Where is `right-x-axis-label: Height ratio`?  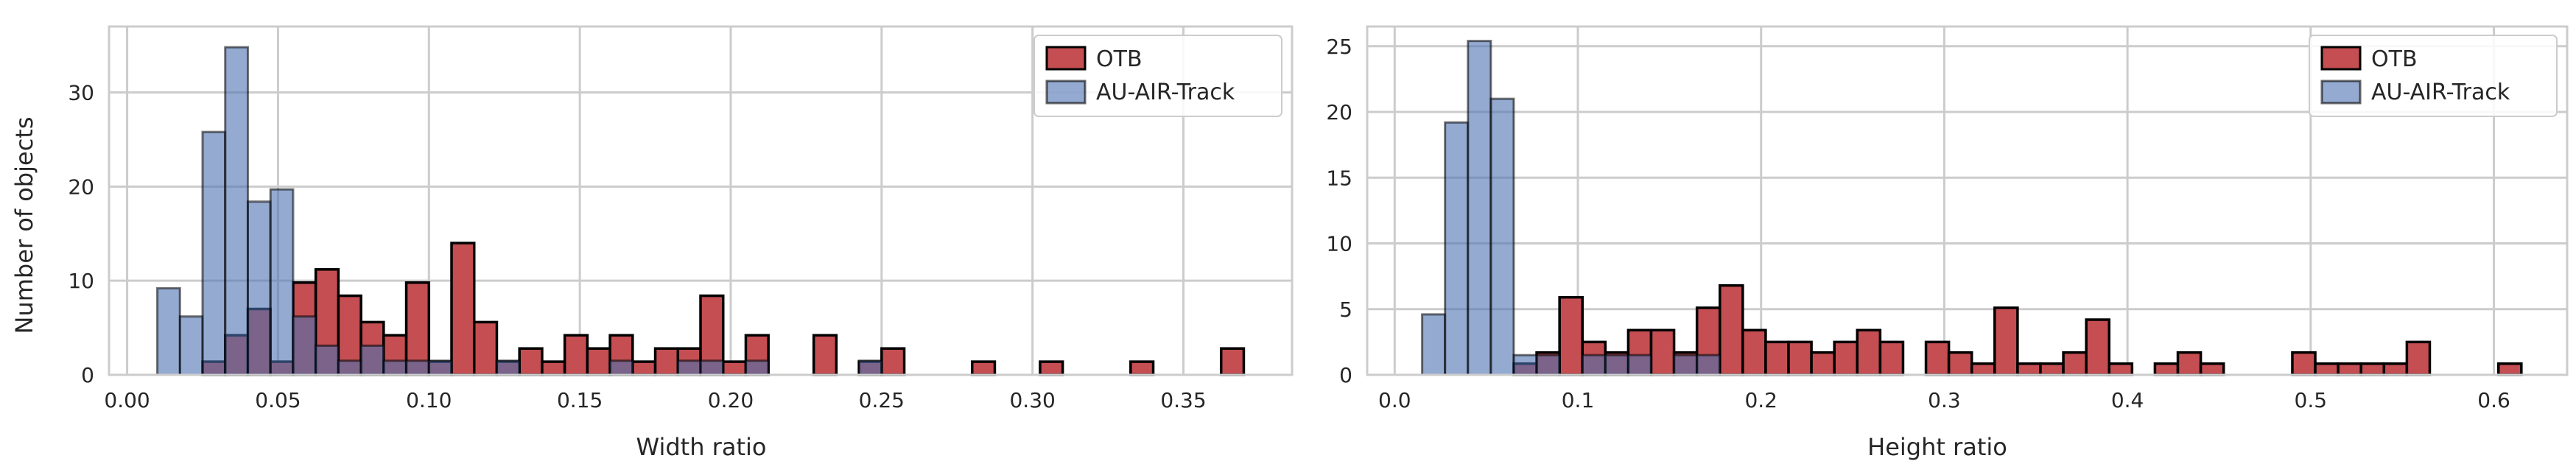
right-x-axis-label: Height ratio is located at coordinates (1937, 447).